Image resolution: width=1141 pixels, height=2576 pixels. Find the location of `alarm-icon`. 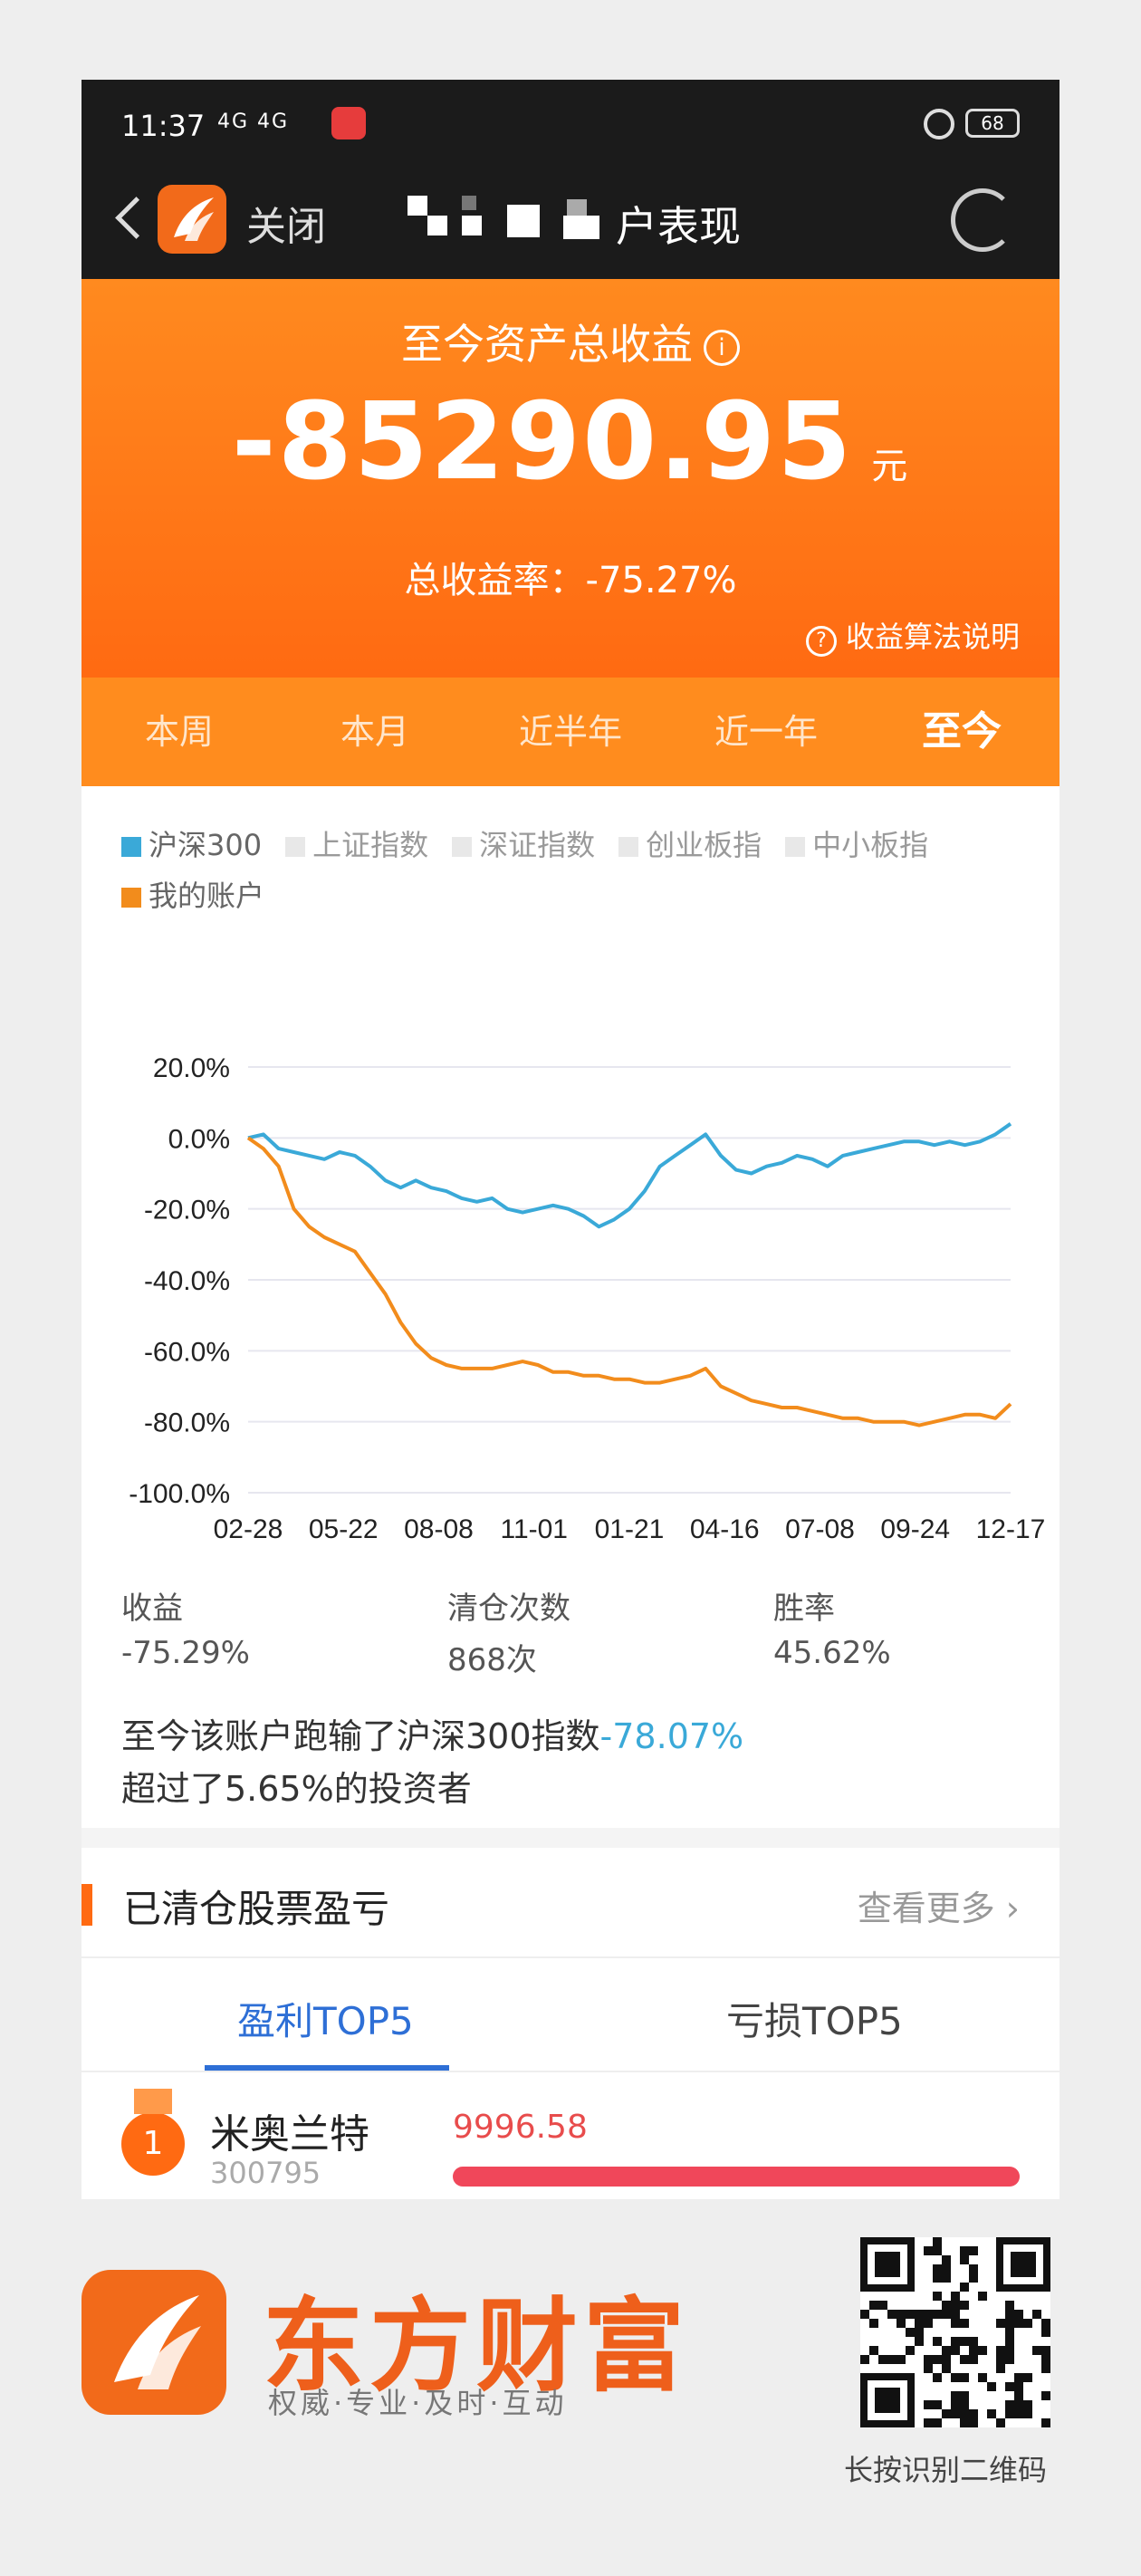

alarm-icon is located at coordinates (939, 124).